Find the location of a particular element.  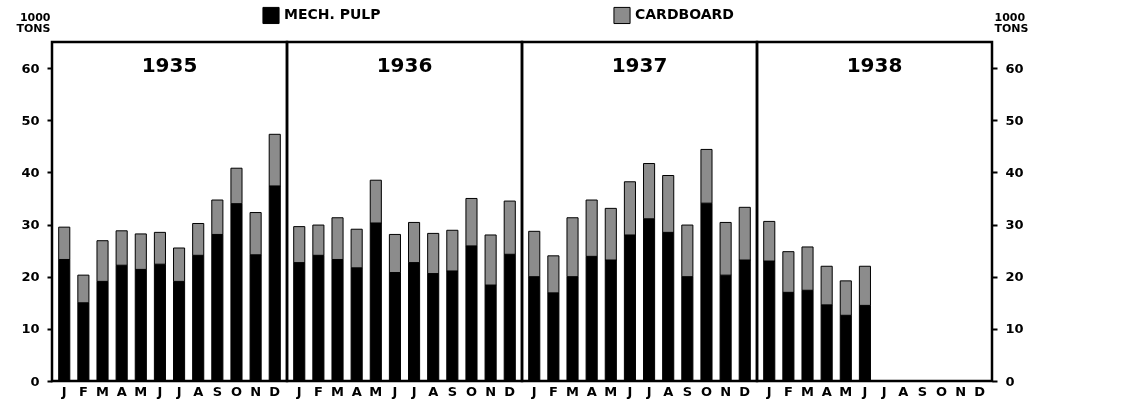

y-tick-label: 60 is located at coordinates (30, 68).